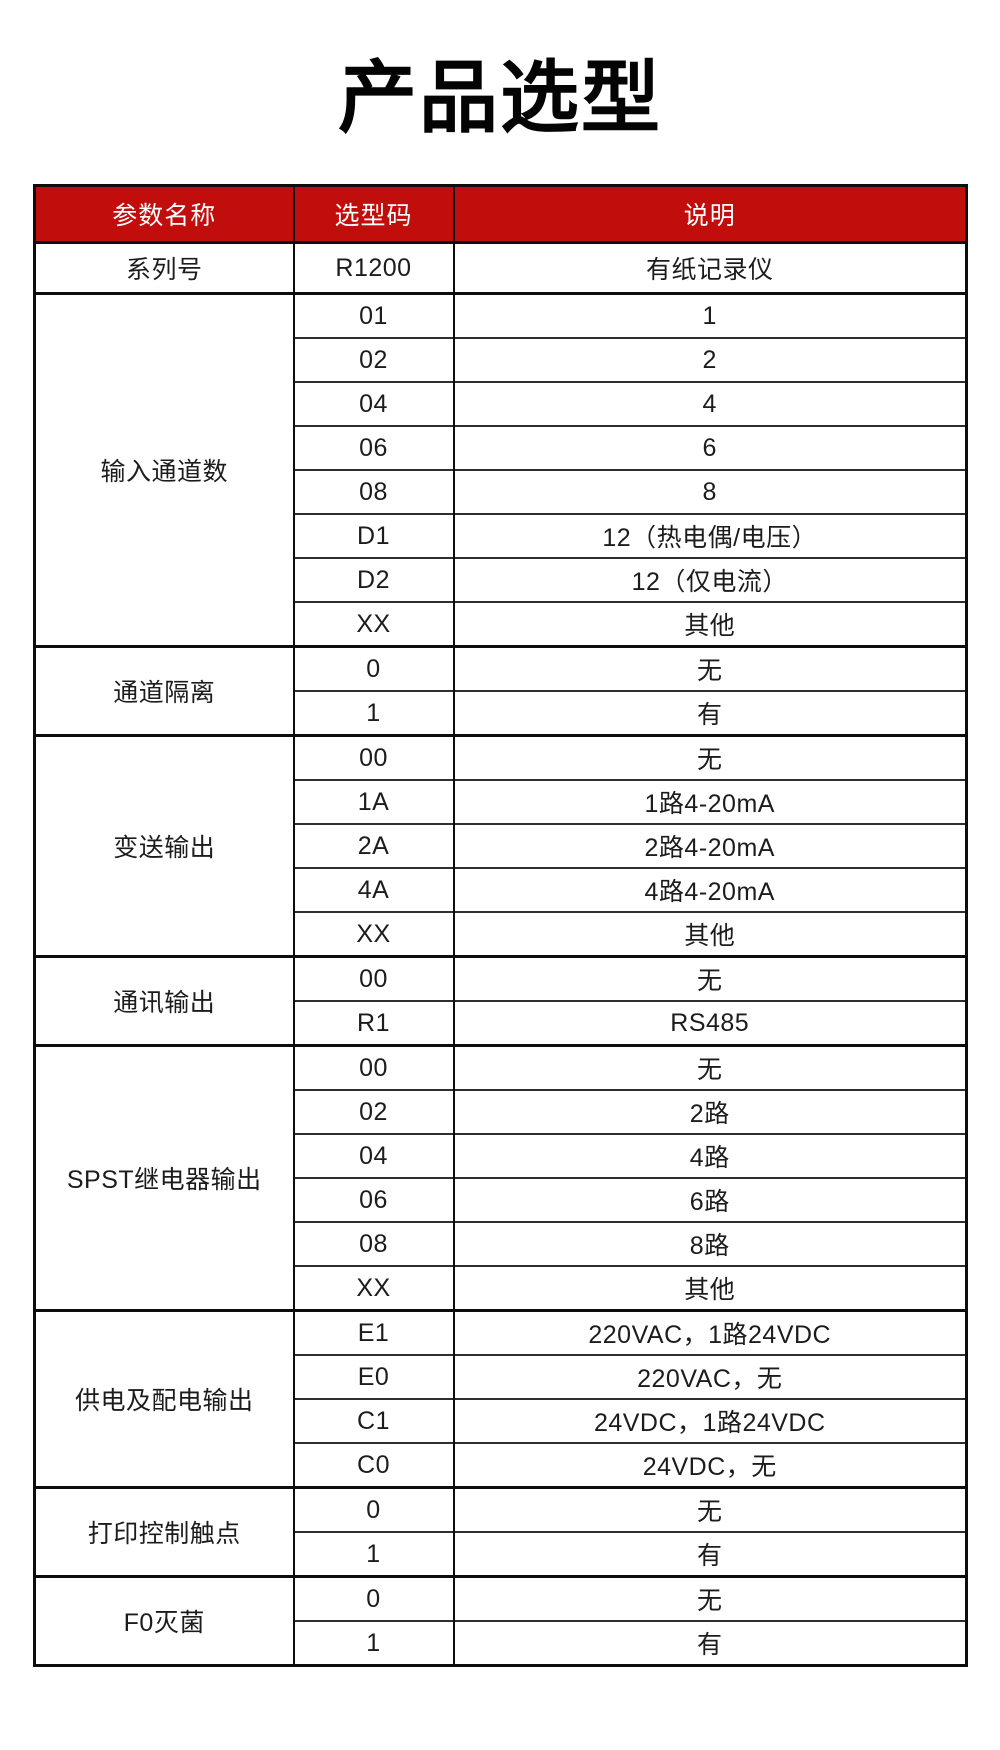 The image size is (1000, 1750). Describe the element at coordinates (710, 491) in the screenshot. I see `description-cell: 8` at that location.